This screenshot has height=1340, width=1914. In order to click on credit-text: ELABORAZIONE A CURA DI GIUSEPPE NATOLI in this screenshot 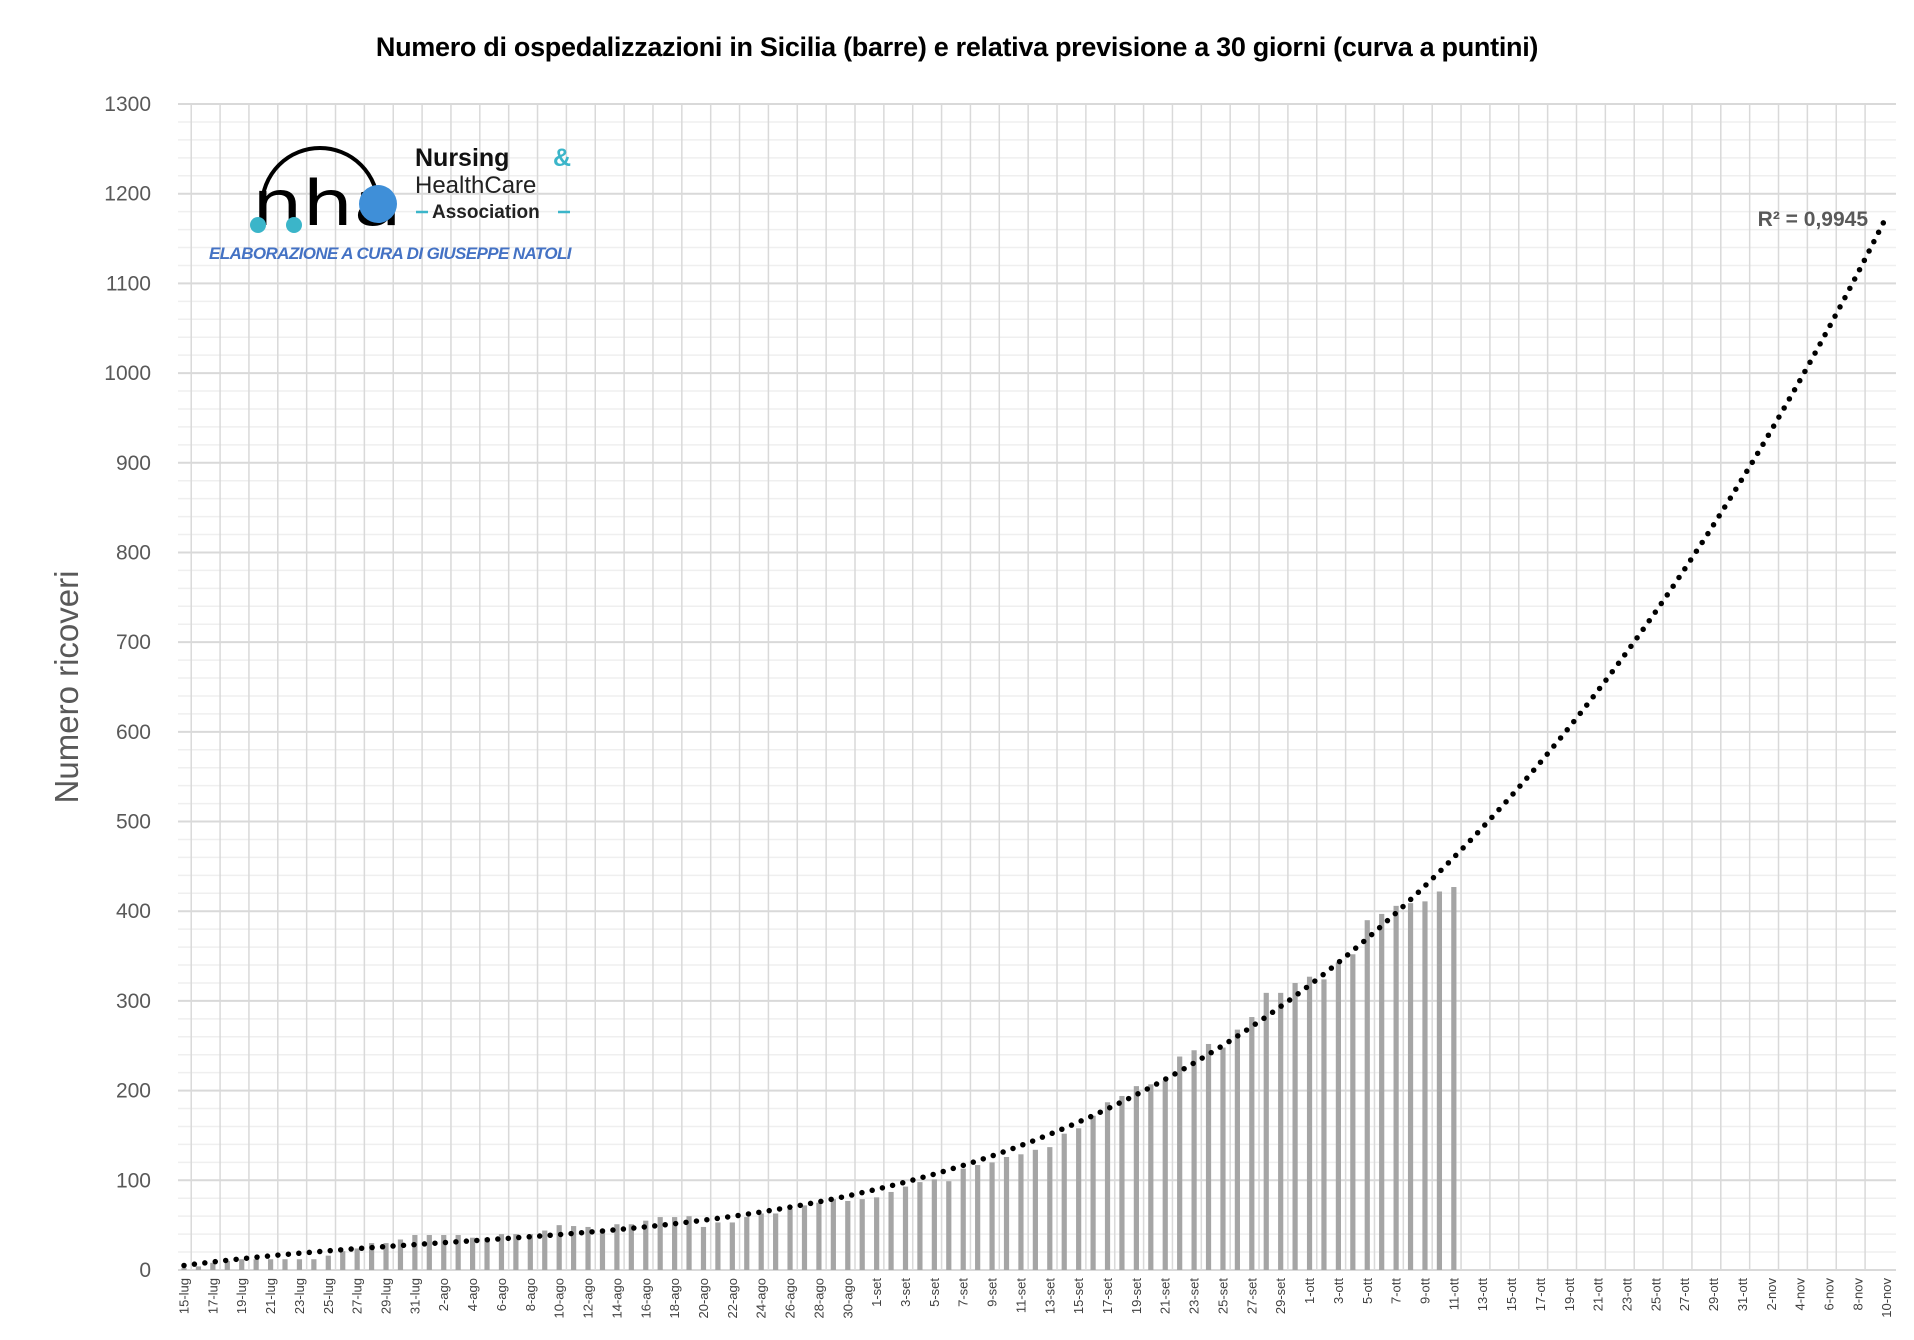, I will do `click(390, 253)`.